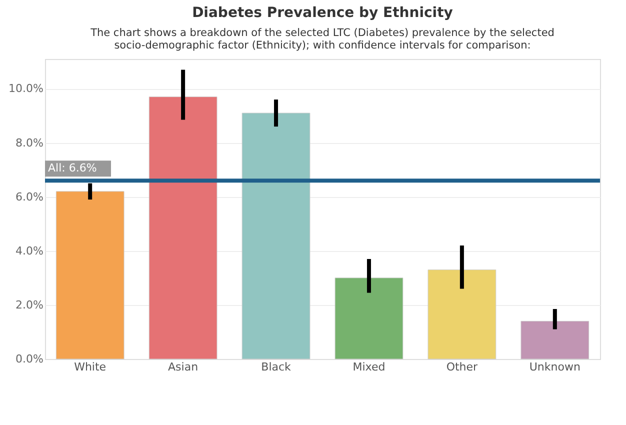 The width and height of the screenshot is (626, 425). What do you see at coordinates (369, 367) in the screenshot?
I see `x-tick-label: Mixed` at bounding box center [369, 367].